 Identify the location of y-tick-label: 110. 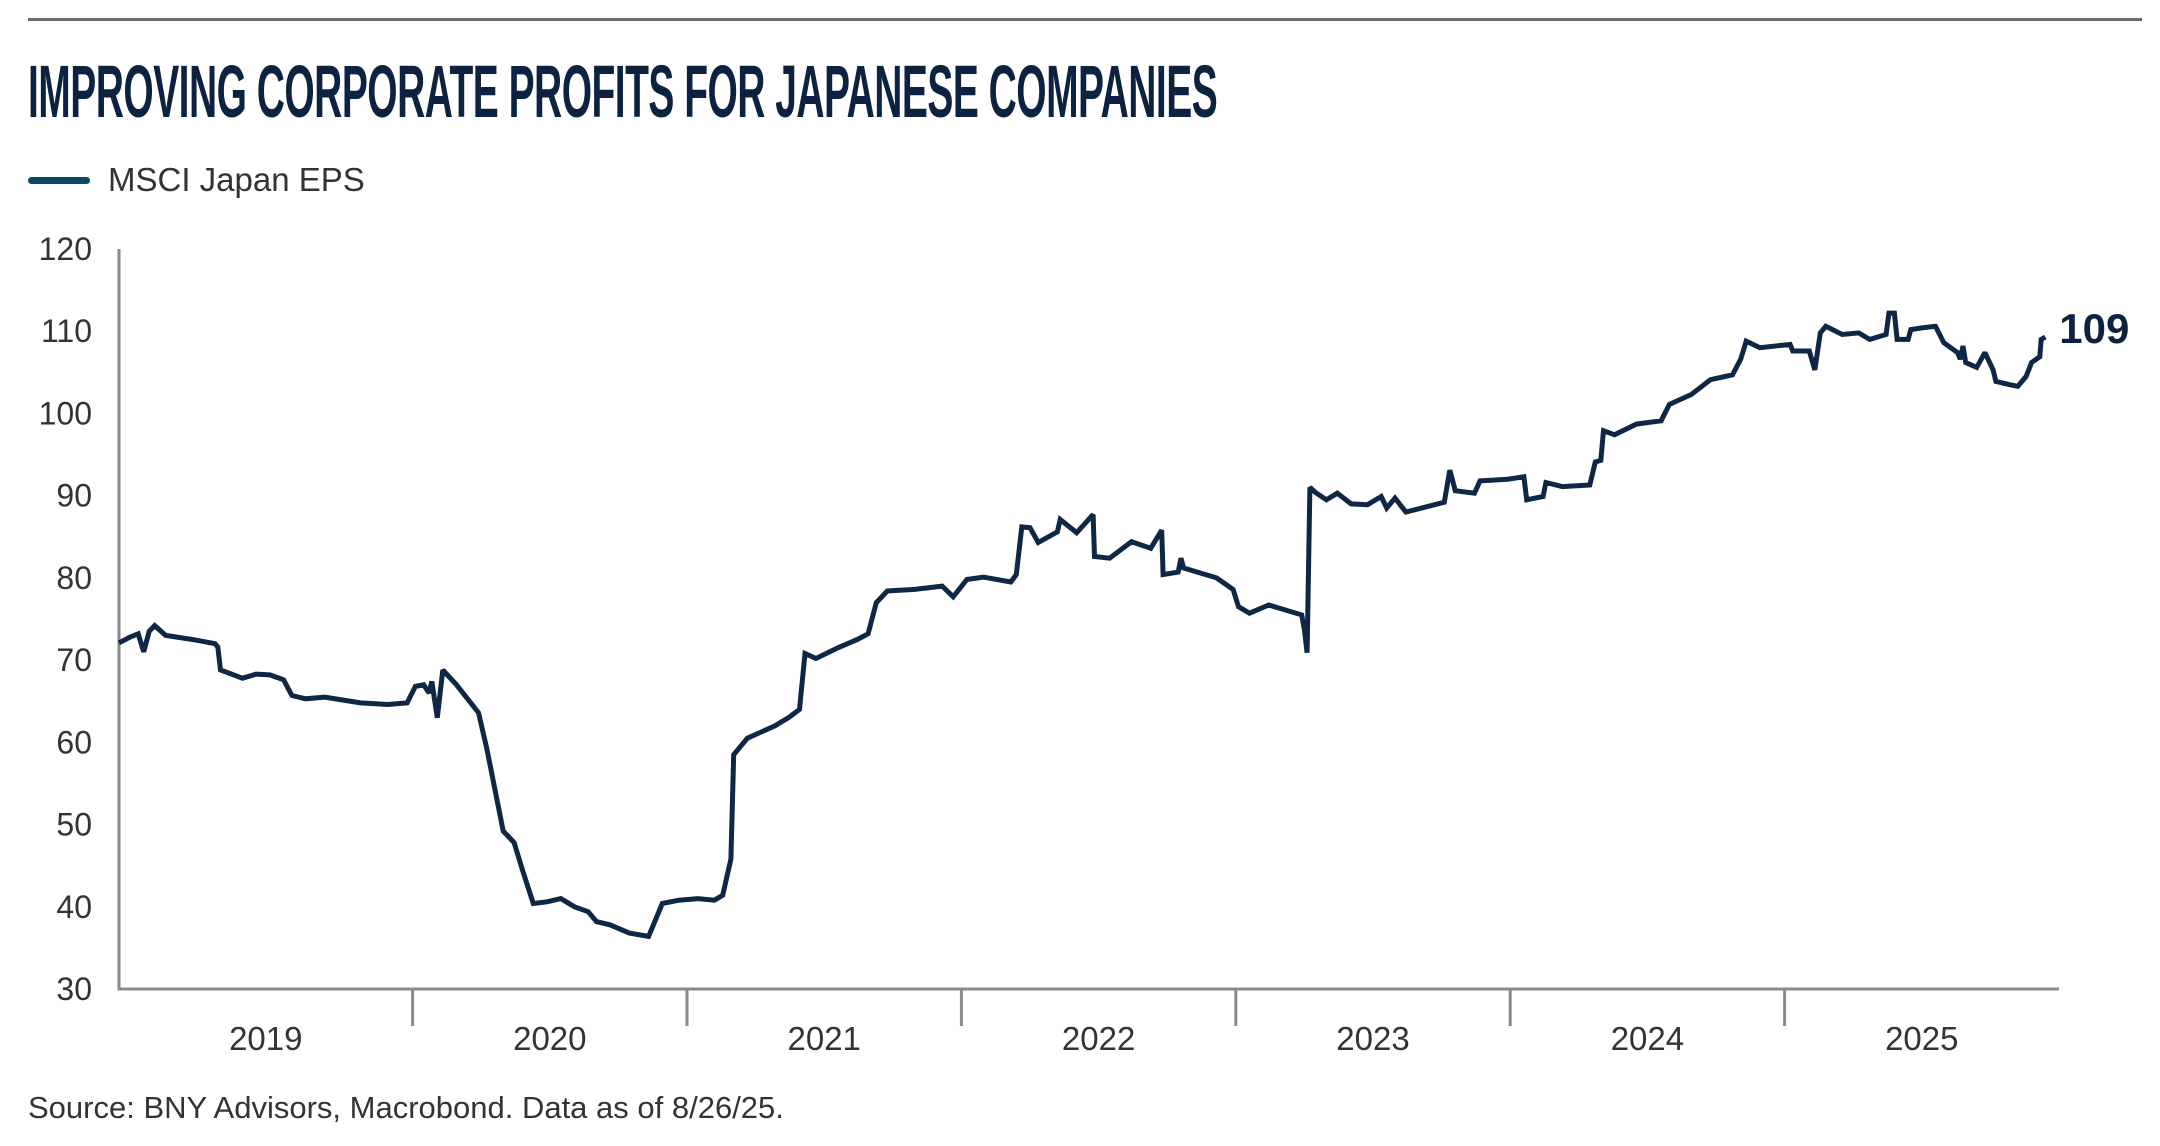
(66, 331).